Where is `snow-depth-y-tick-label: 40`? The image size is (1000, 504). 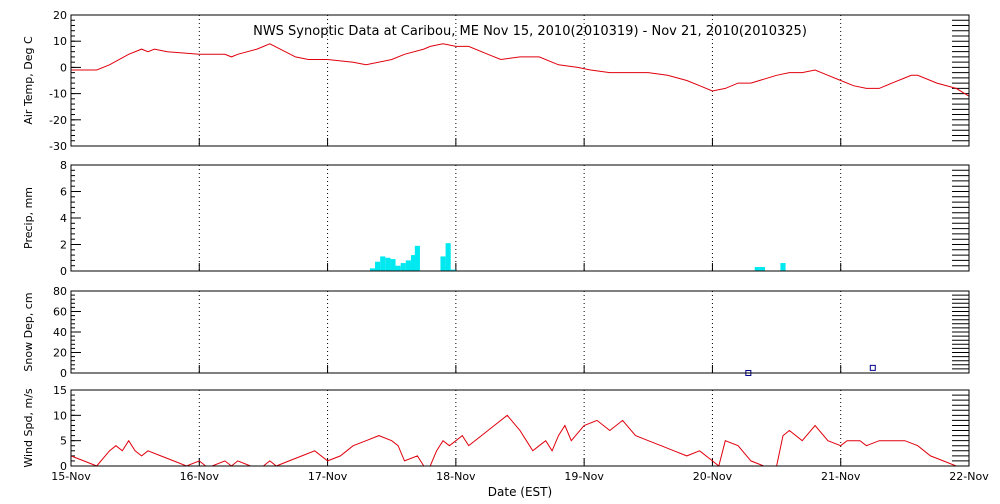
snow-depth-y-tick-label: 40 is located at coordinates (60, 332).